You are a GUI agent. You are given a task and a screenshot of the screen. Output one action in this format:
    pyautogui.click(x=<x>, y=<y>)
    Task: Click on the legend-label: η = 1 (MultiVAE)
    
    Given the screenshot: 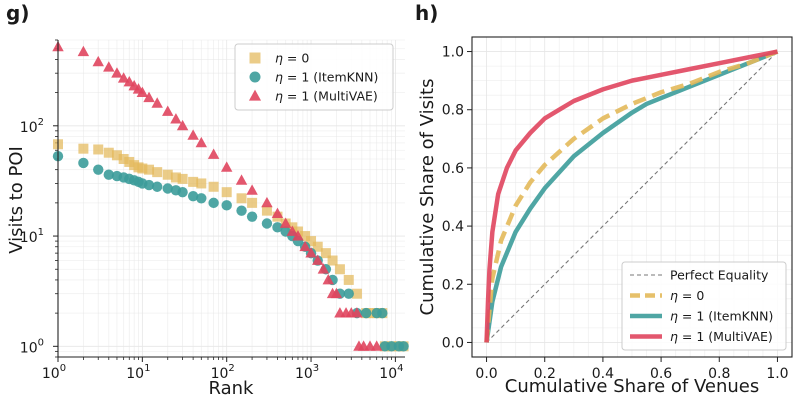 What is the action you would take?
    pyautogui.click(x=326, y=96)
    